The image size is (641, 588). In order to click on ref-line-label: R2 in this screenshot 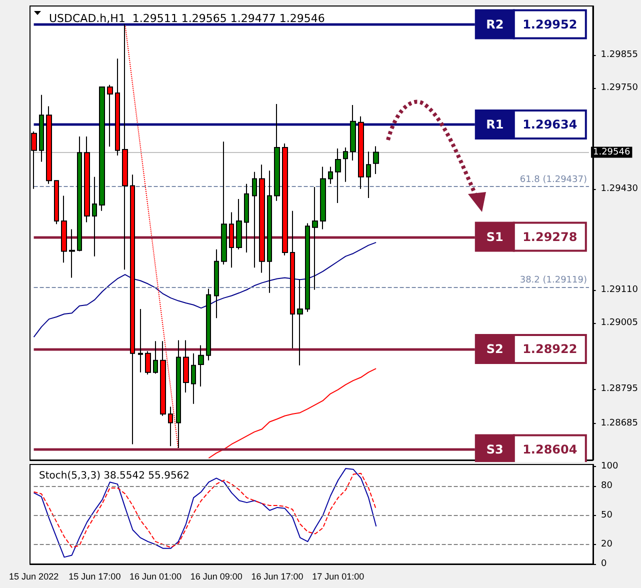, I will do `click(495, 24)`.